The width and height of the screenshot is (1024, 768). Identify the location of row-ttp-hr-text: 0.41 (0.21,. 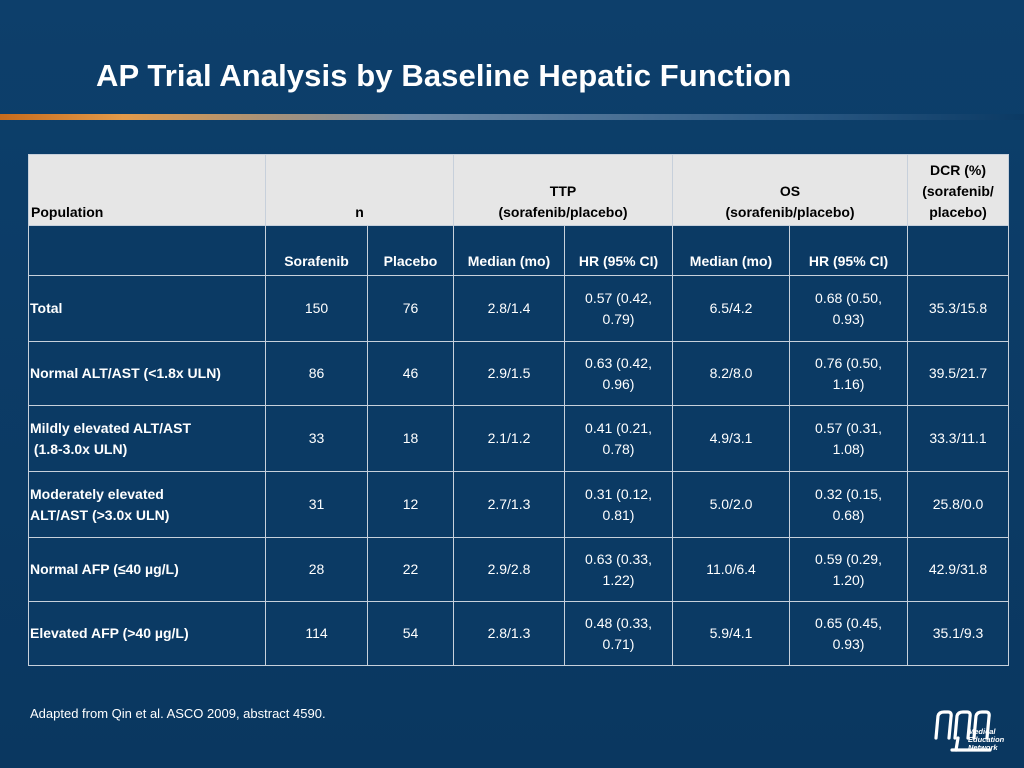
(618, 427).